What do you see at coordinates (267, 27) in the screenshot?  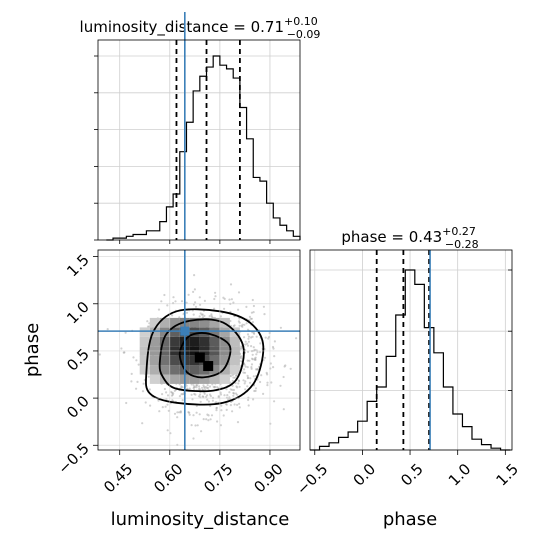 I see `title-luminosity-distance-value: 0.71` at bounding box center [267, 27].